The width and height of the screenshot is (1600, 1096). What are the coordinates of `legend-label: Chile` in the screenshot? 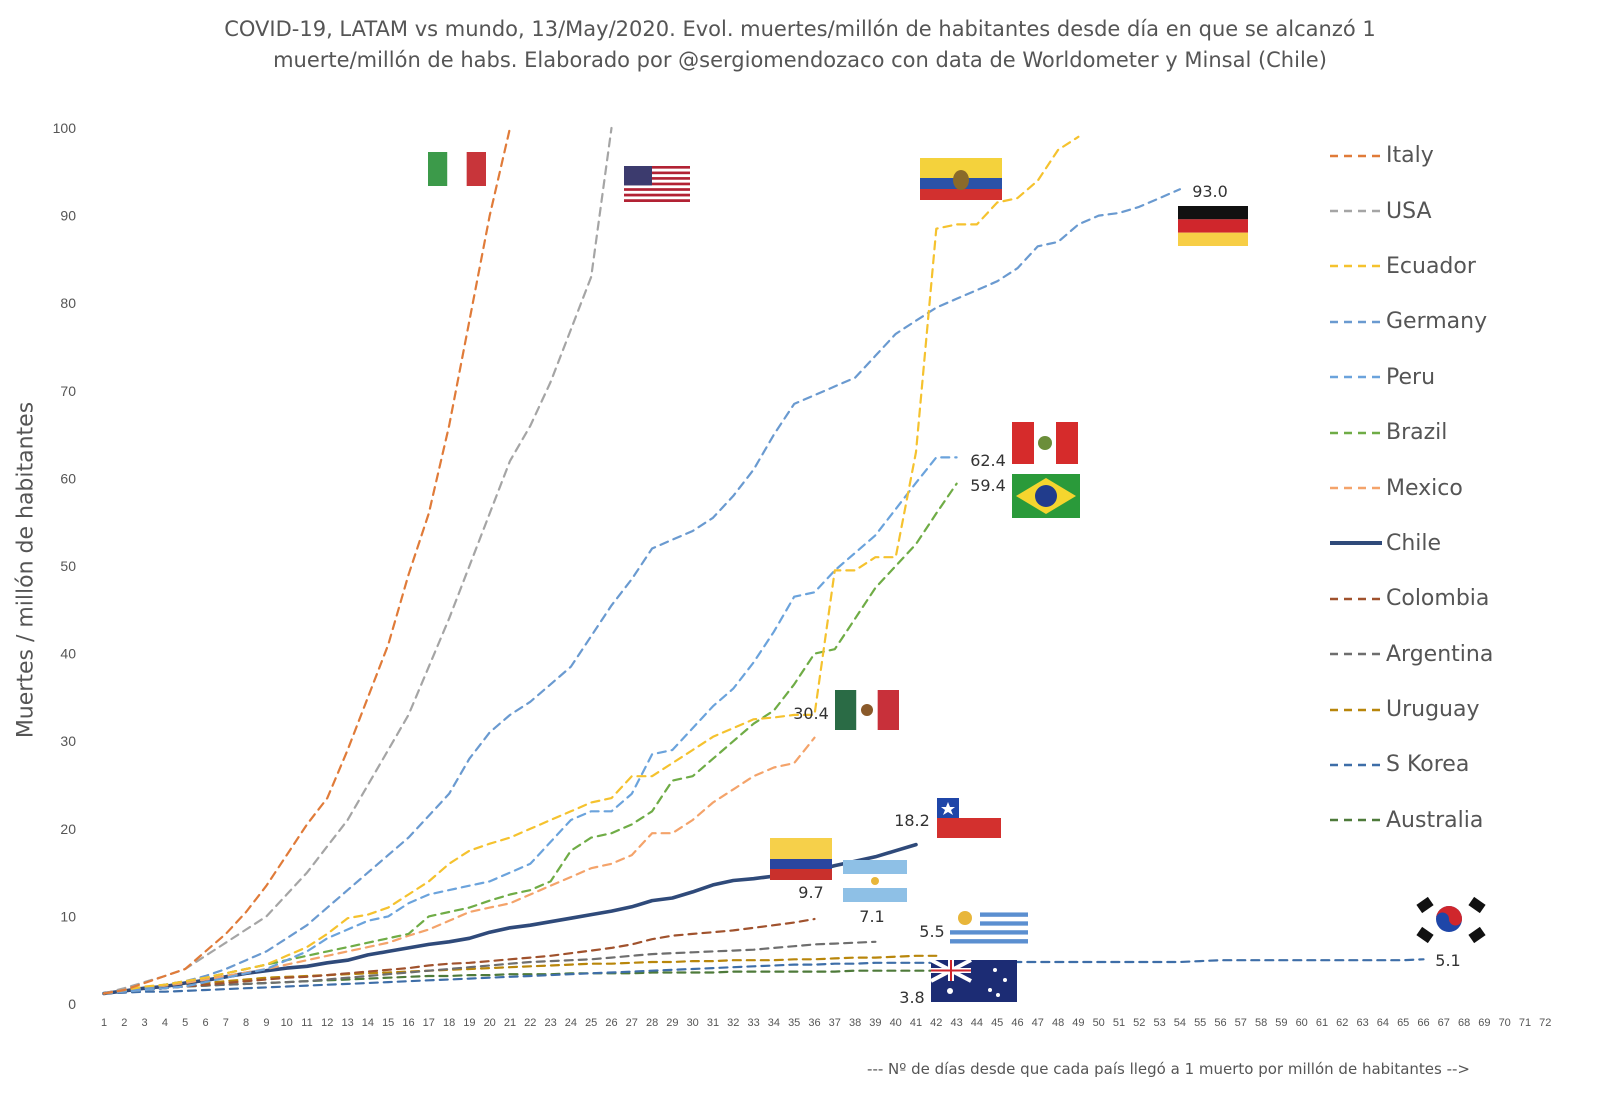 It's located at (1414, 543).